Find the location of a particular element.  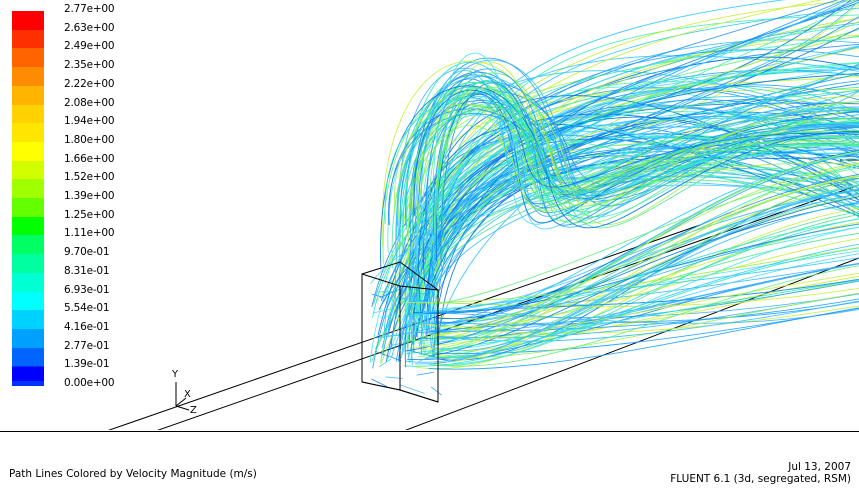

legend-entry: 2.77e+00 is located at coordinates (90, 16).